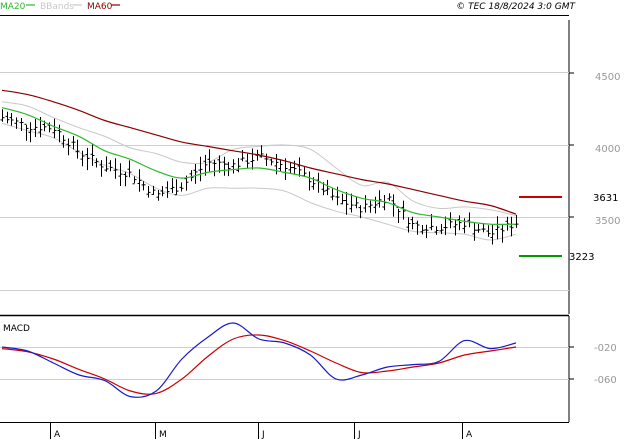 This screenshot has width=627, height=440. Describe the element at coordinates (607, 77) in the screenshot. I see `price-y-tick-label: 4500` at that location.